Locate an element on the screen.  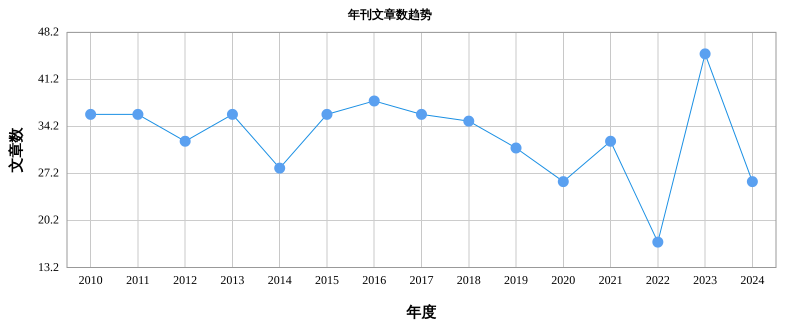
x-tick-label: 2021 is located at coordinates (610, 279).